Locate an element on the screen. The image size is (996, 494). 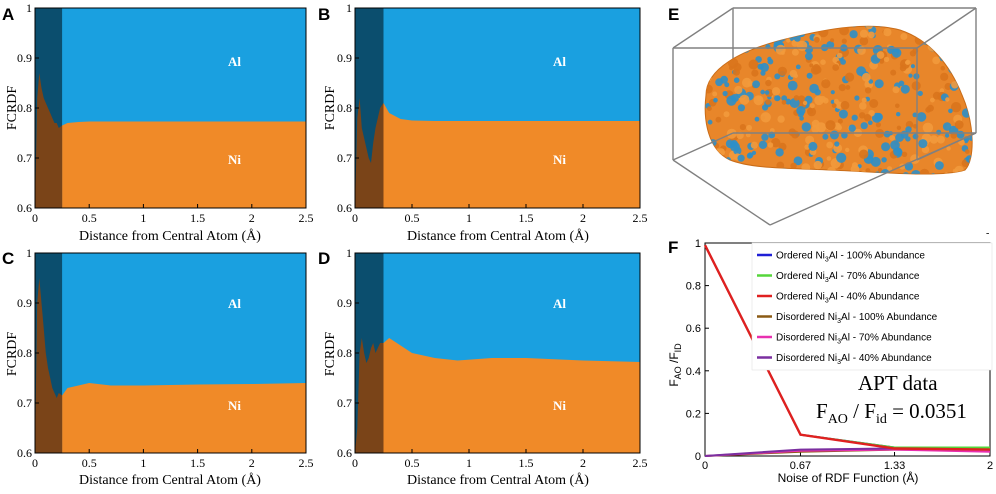
panel-a-al-label: Al is located at coordinates (234, 61).